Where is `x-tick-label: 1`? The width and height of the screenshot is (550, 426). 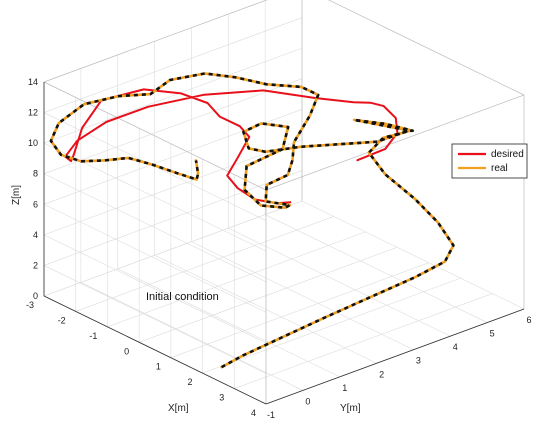
x-tick-label: 1 is located at coordinates (158, 367).